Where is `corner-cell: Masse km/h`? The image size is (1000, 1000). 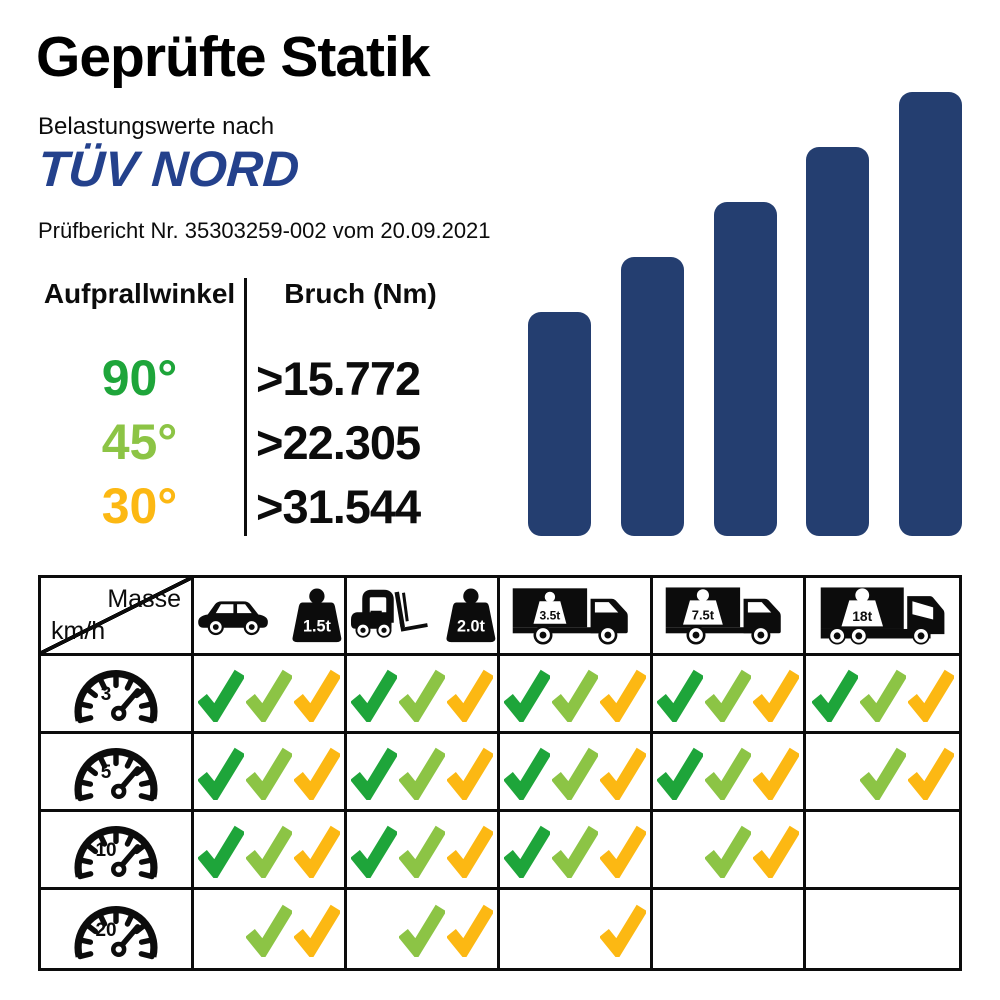
corner-cell: Masse km/h is located at coordinates (117, 617).